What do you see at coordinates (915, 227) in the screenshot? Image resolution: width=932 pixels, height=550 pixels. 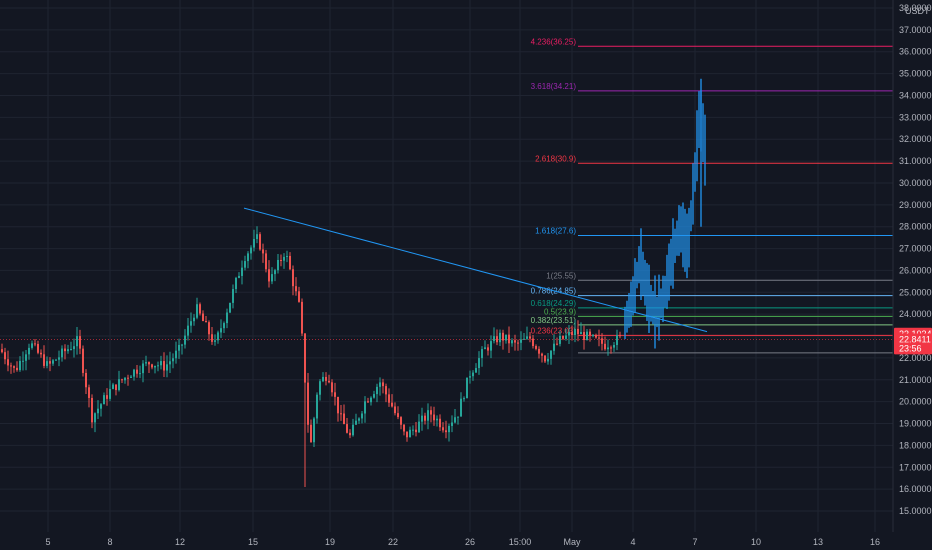 I see `y-tick-label: 28.0000` at bounding box center [915, 227].